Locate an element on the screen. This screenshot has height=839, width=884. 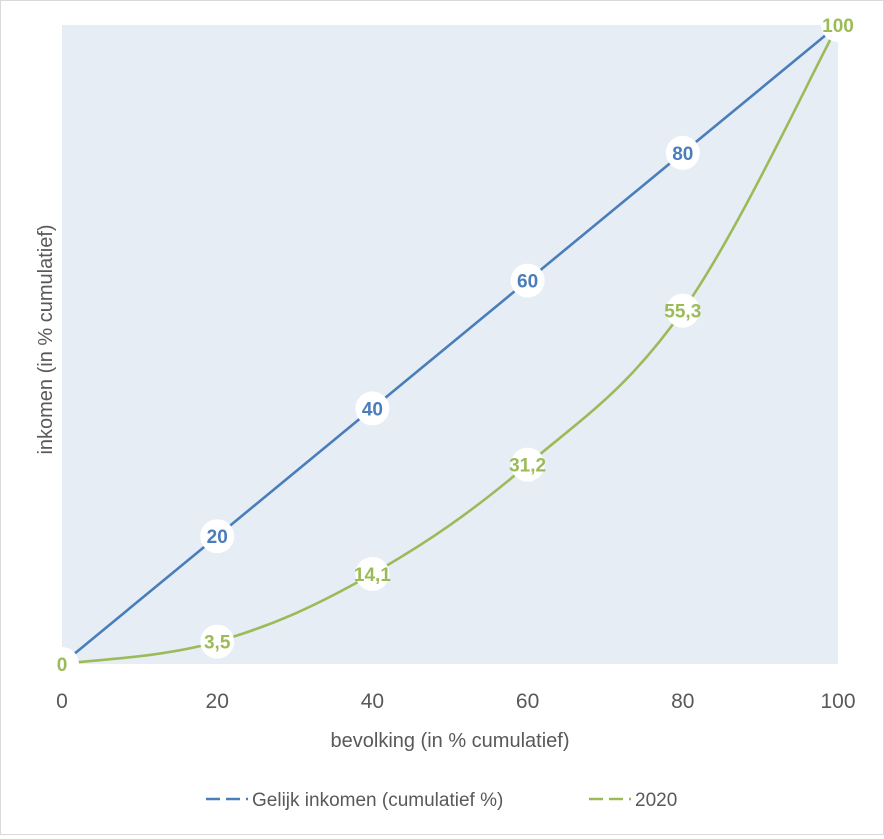
data-label-1-0: 0 is located at coordinates (62, 664).